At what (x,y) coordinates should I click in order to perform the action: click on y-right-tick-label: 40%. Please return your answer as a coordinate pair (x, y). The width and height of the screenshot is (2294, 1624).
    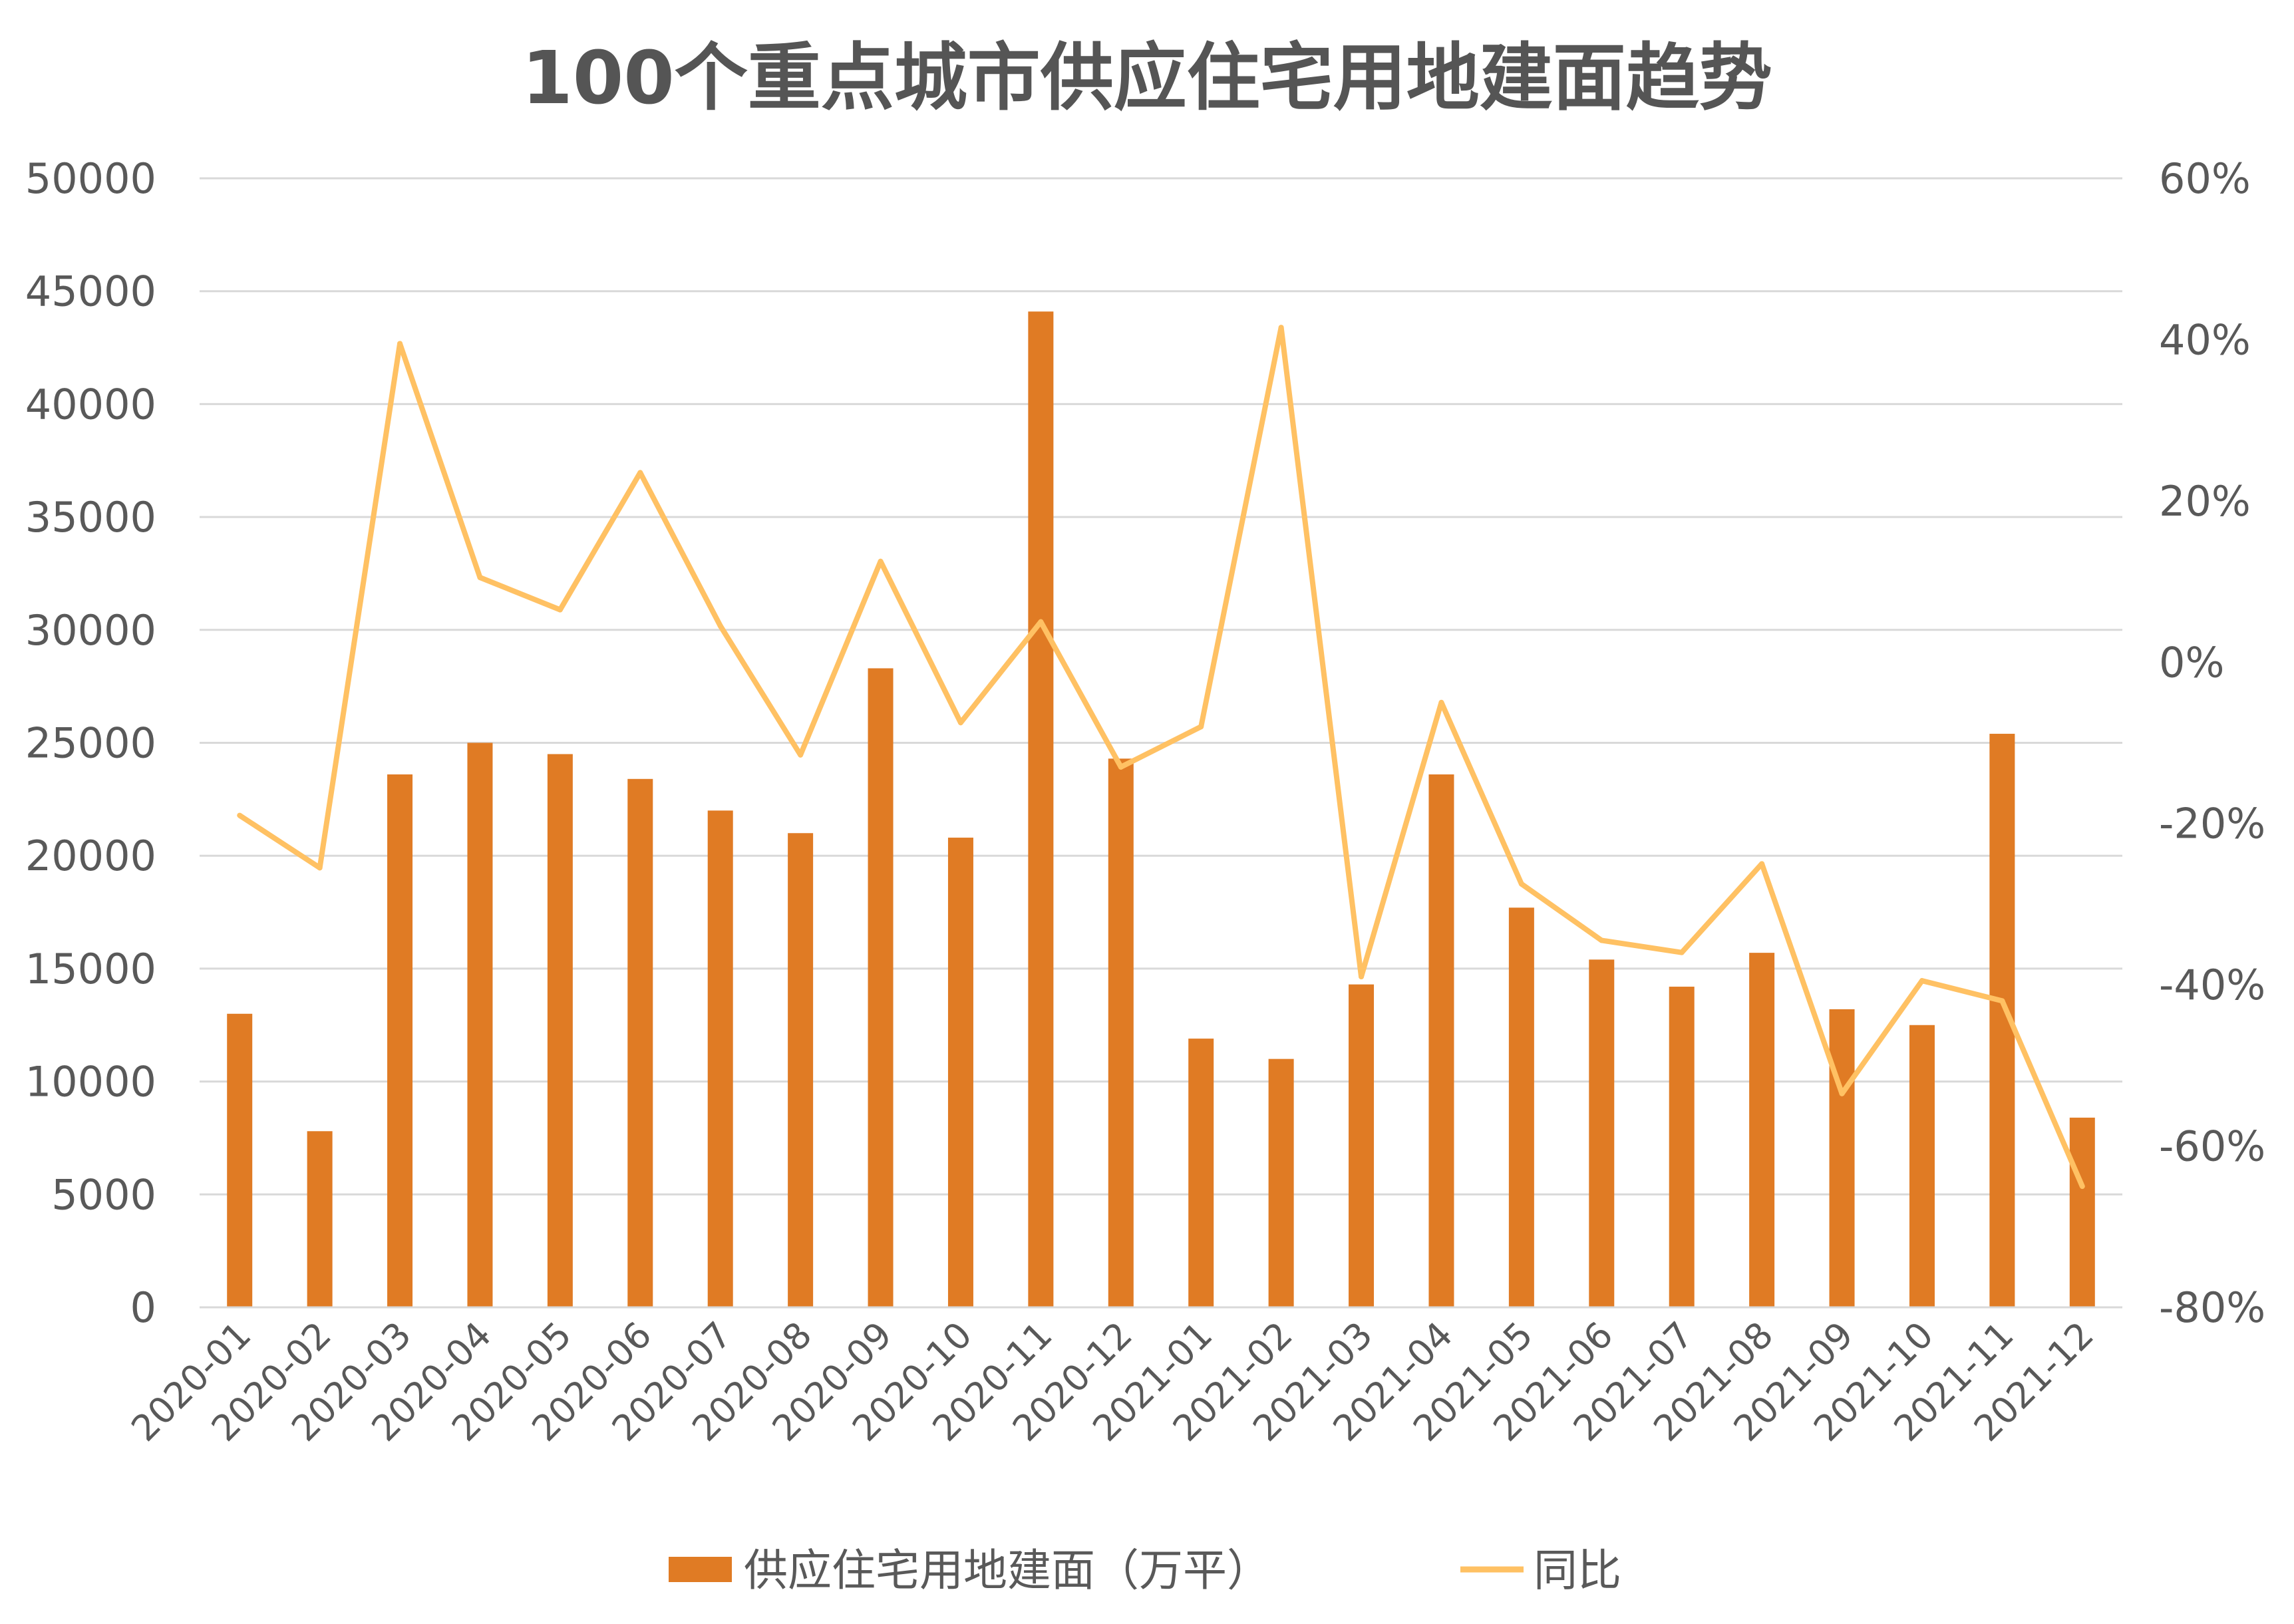
    Looking at the image, I should click on (2205, 339).